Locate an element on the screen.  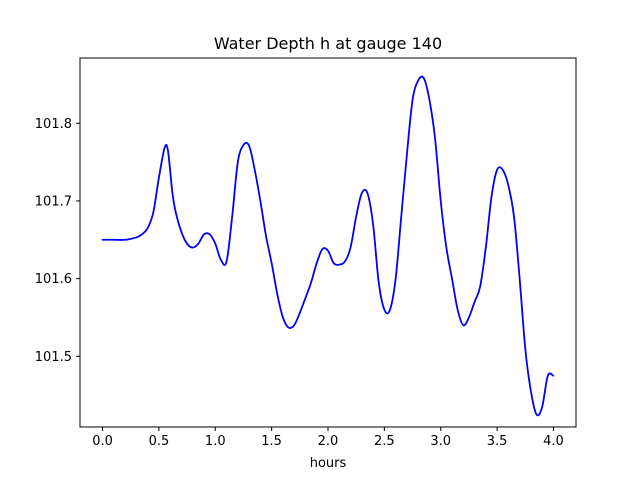
x-tick-label: 3.0 is located at coordinates (440, 441).